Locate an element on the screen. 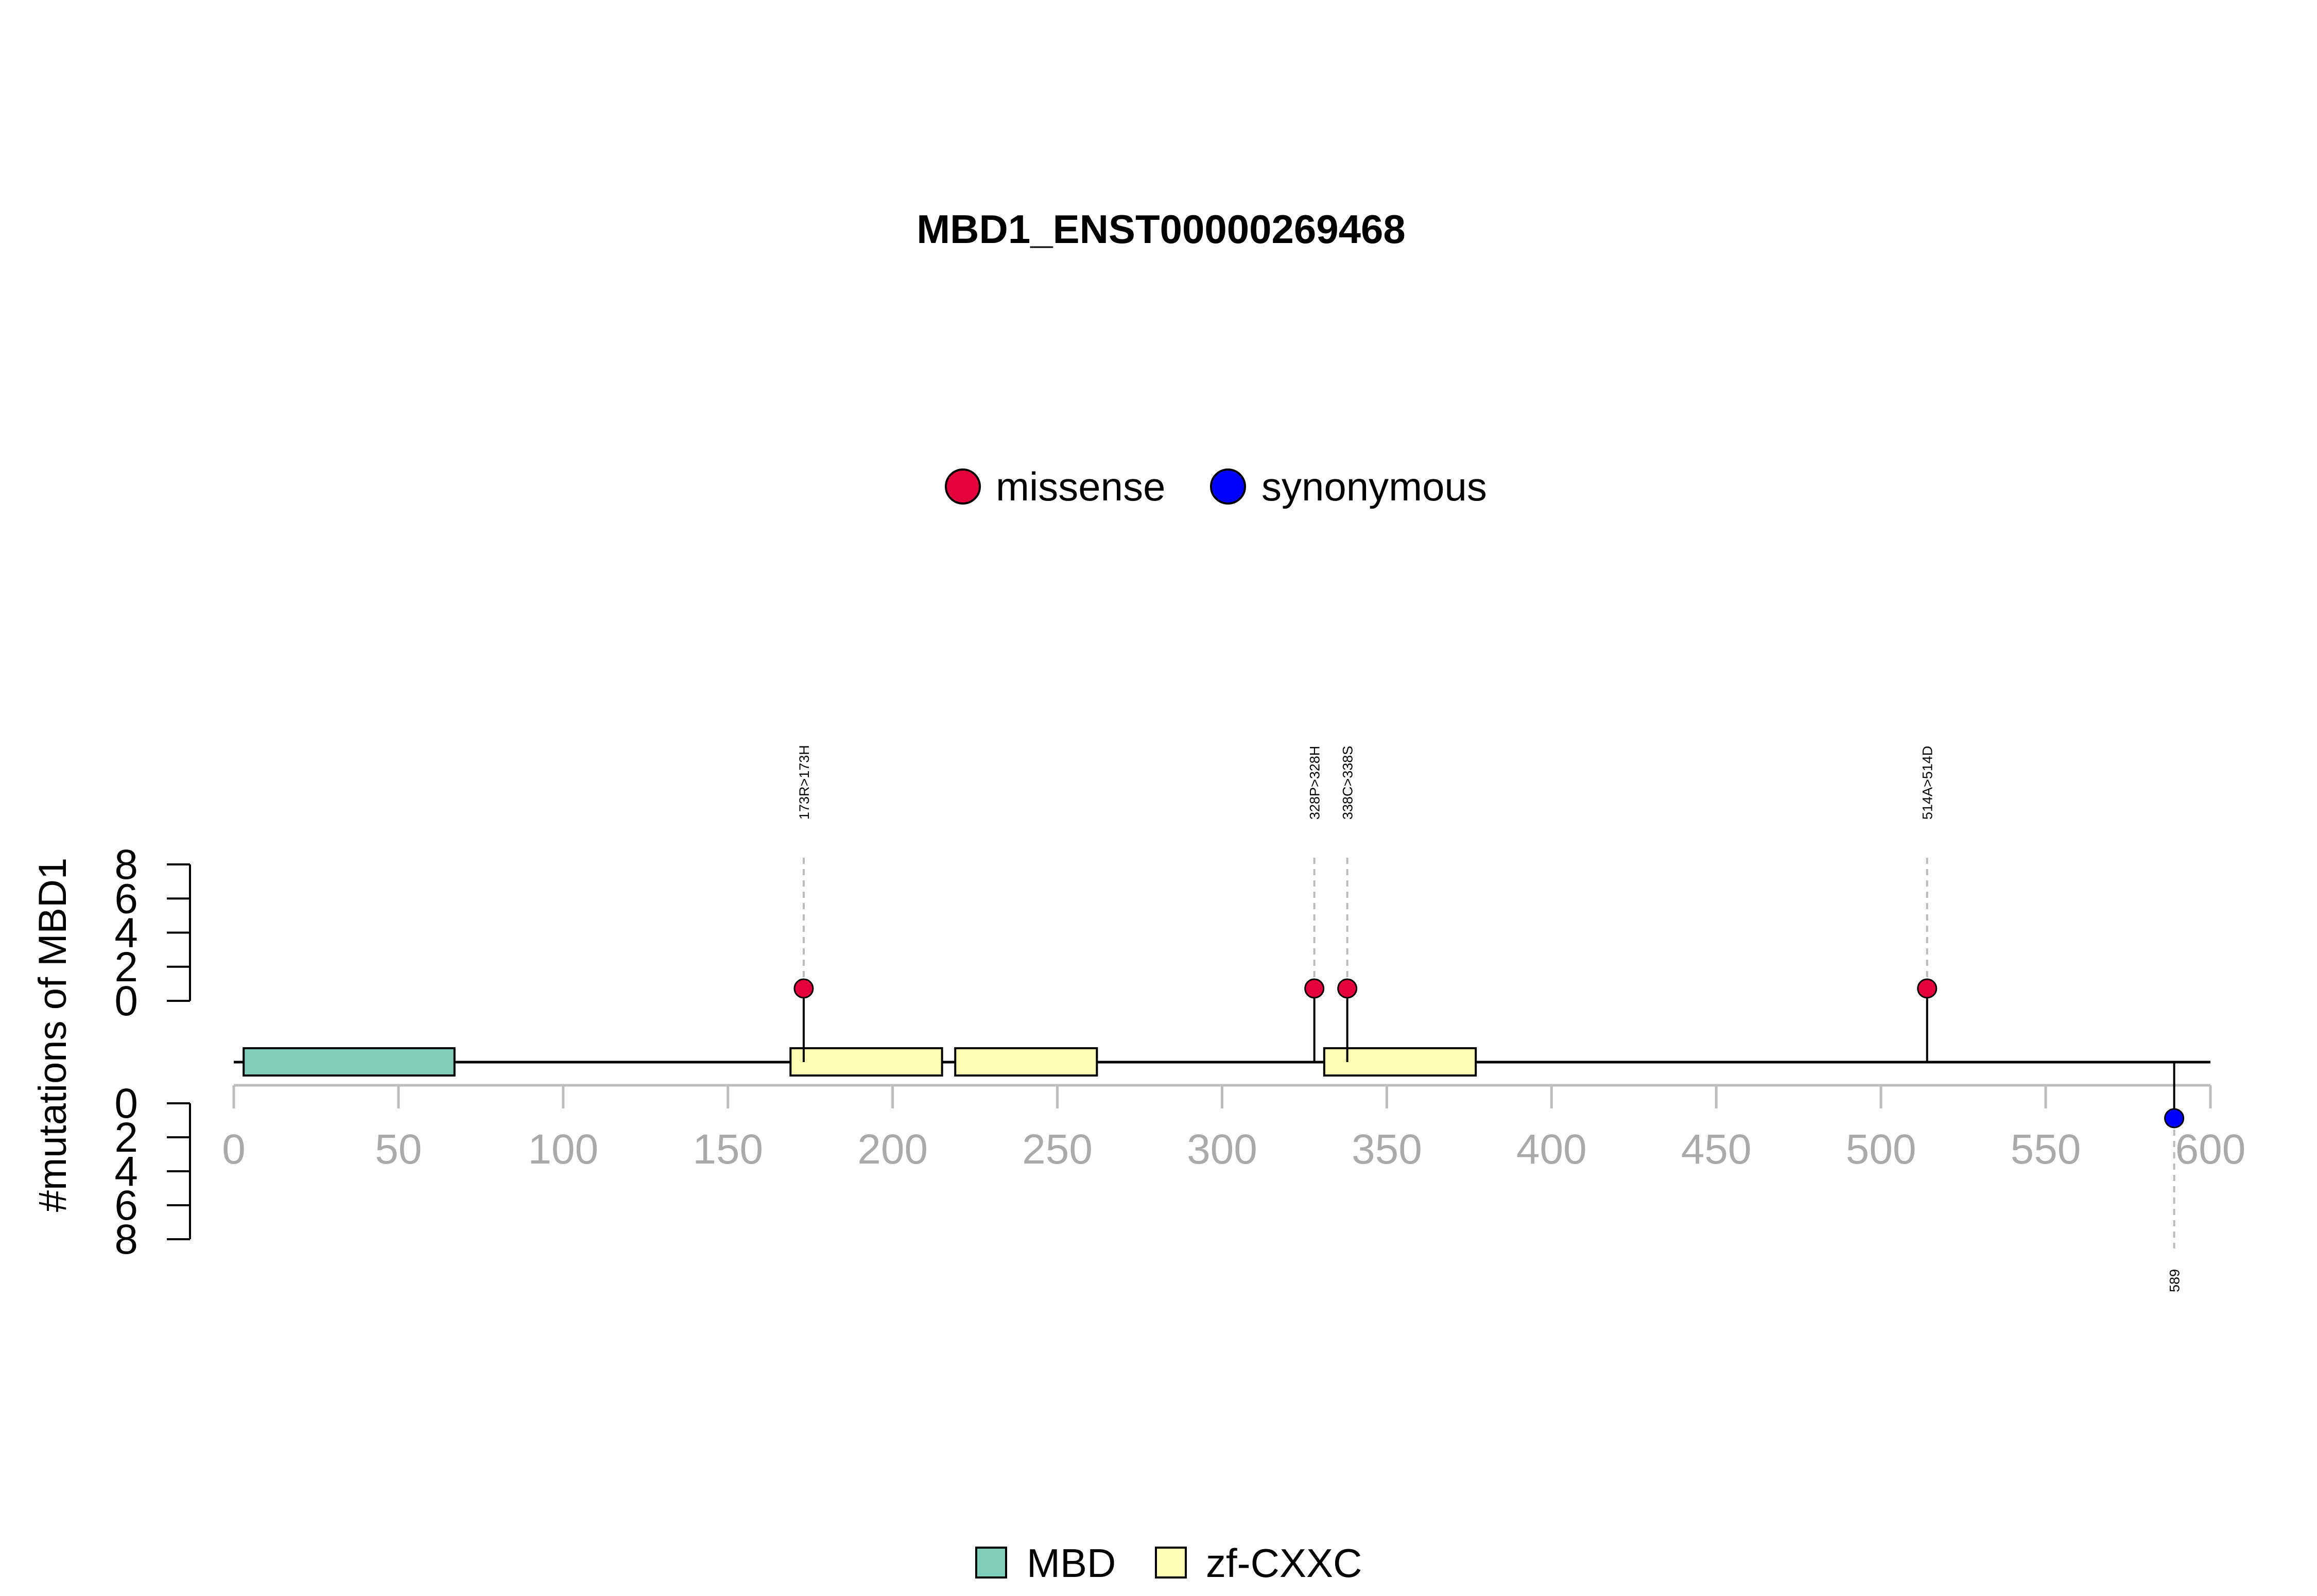 This screenshot has width=2317, height=1596. x-tick-label: 0 is located at coordinates (234, 1149).